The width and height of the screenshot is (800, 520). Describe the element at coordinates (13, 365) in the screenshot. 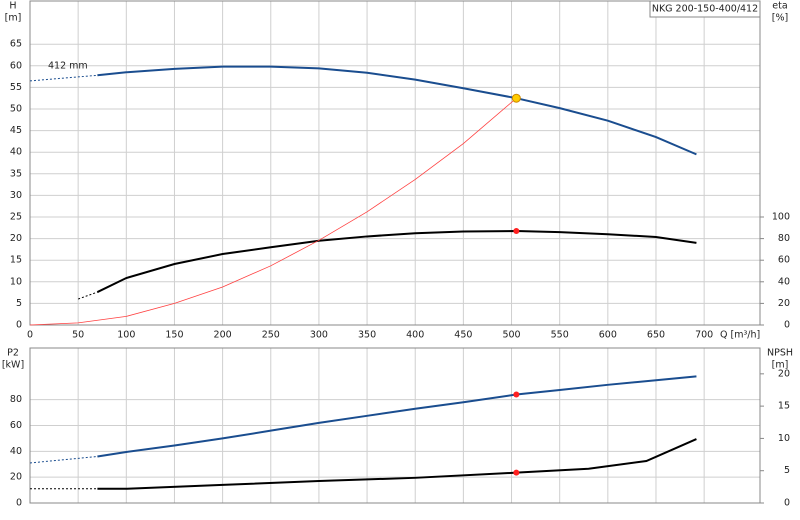

I see `y-axis-unit: [kW]` at that location.